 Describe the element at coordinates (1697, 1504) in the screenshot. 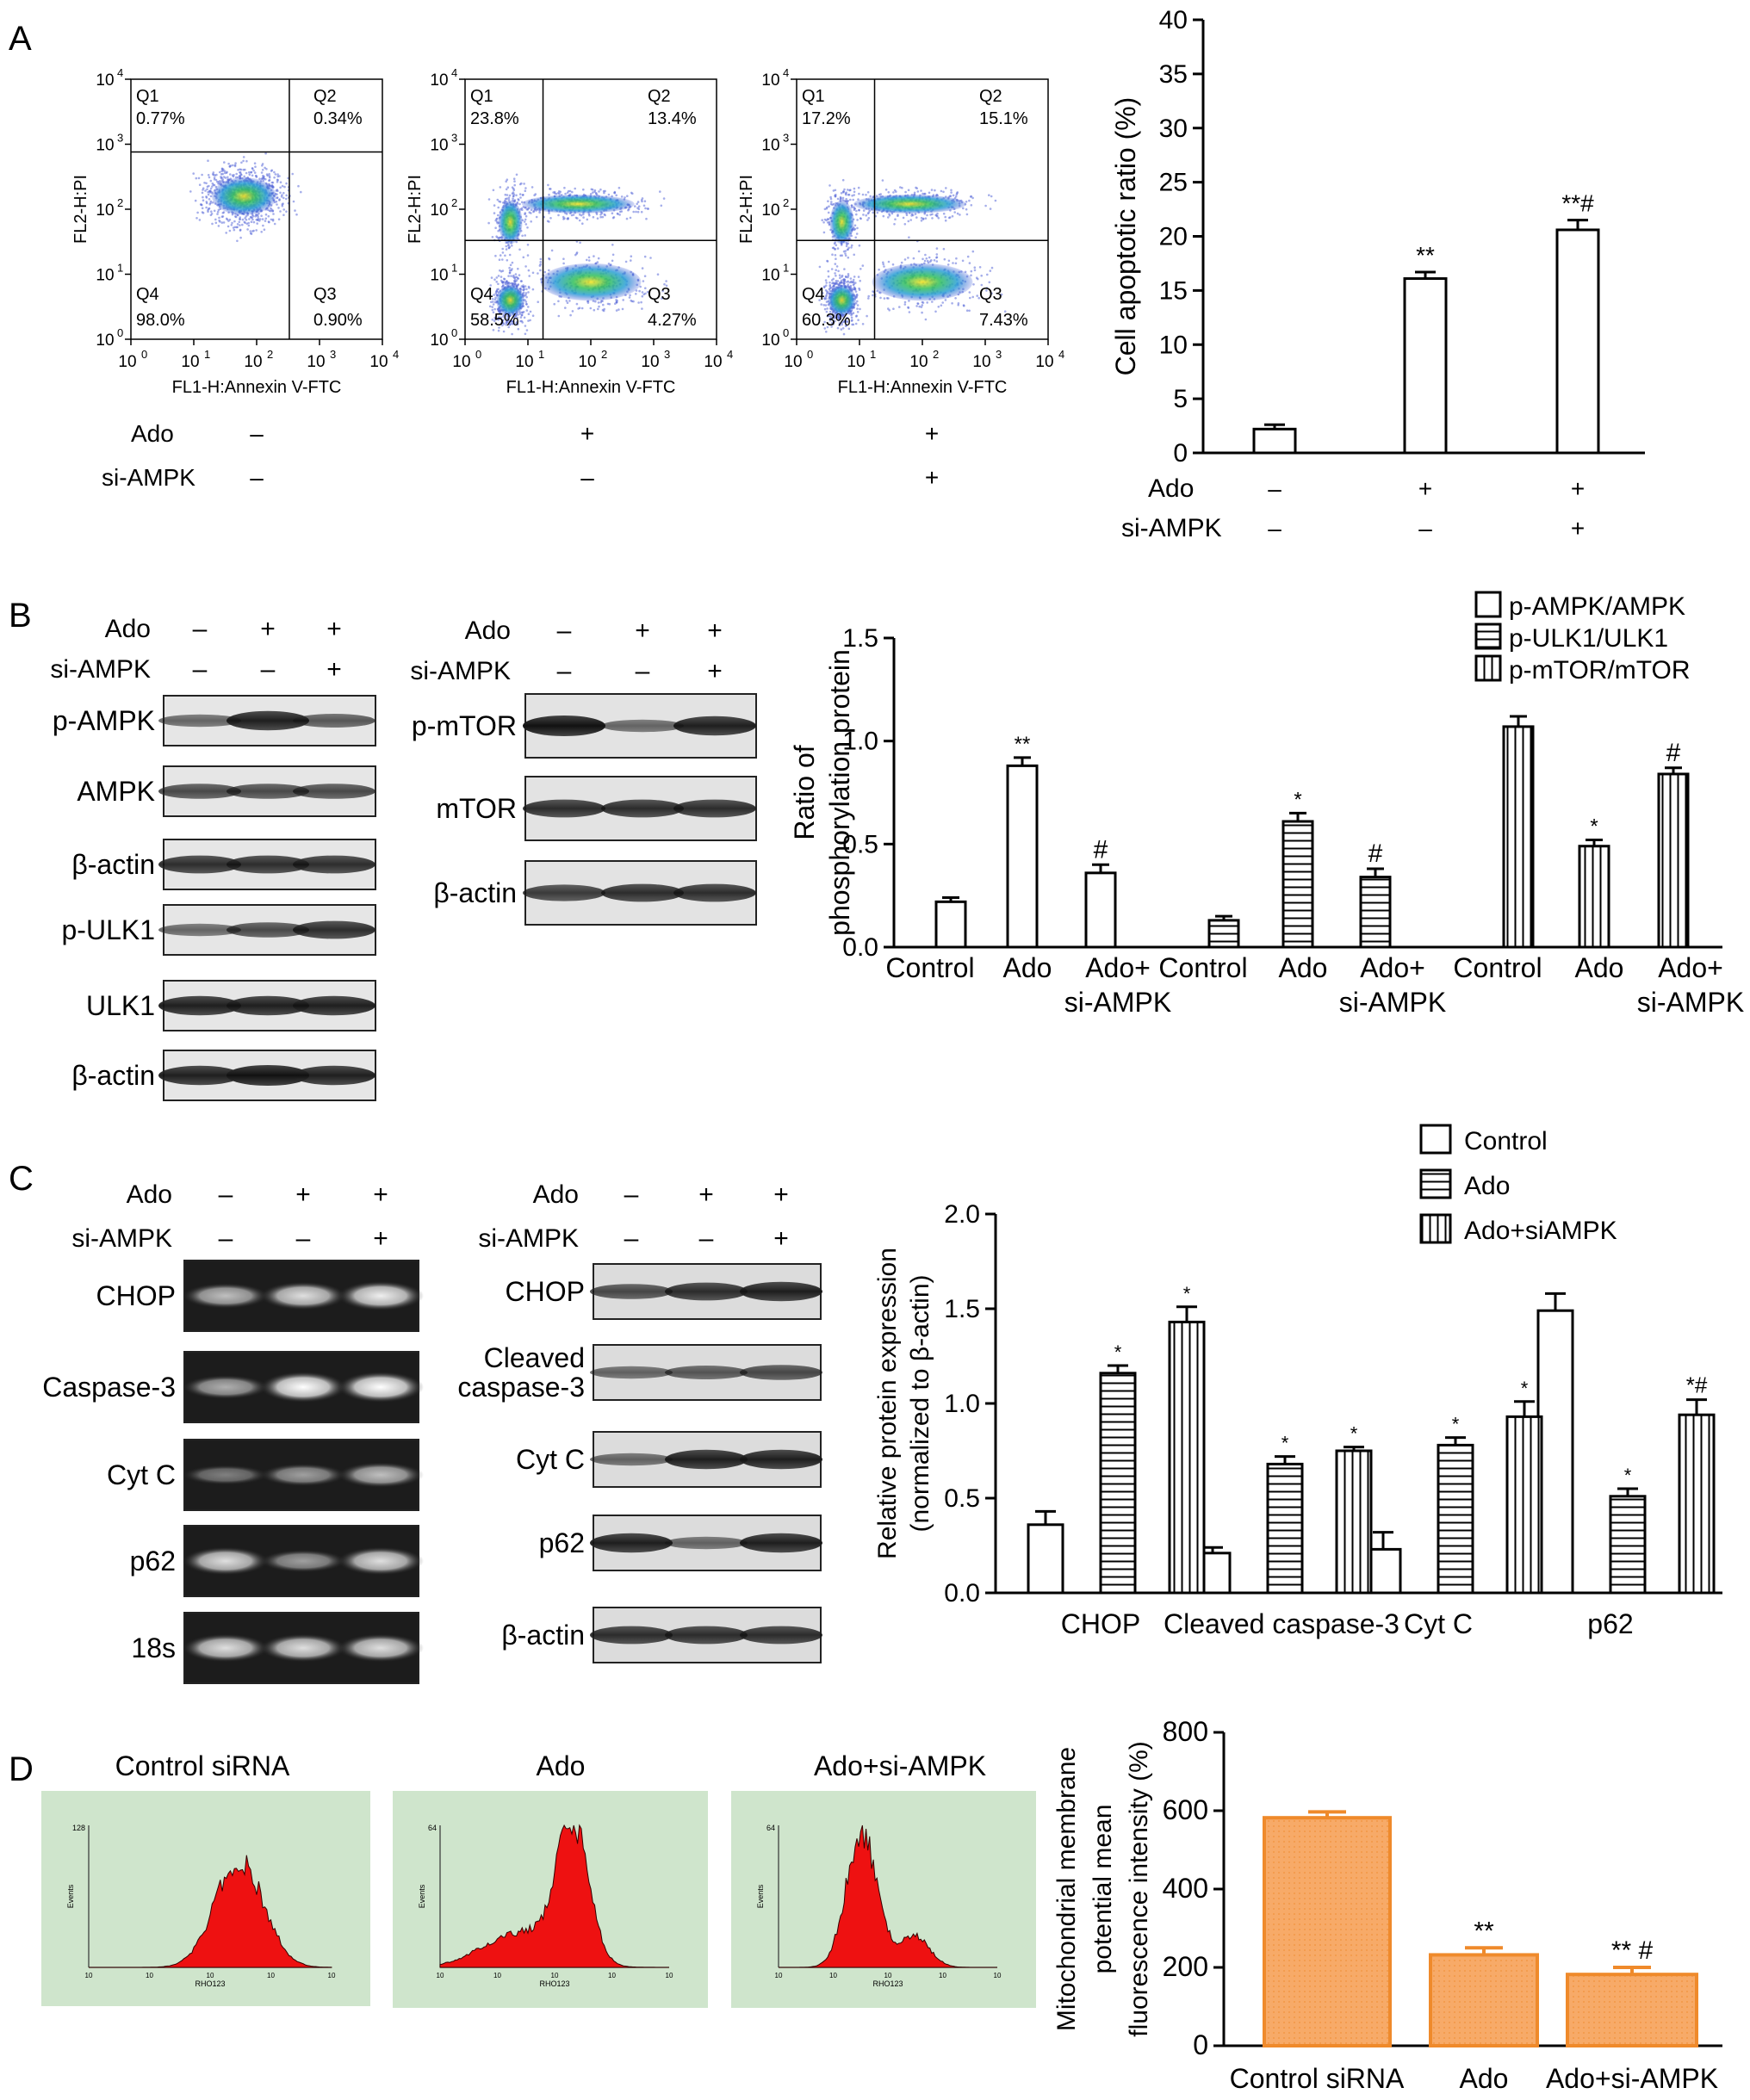

I see `chart-c-bar` at that location.